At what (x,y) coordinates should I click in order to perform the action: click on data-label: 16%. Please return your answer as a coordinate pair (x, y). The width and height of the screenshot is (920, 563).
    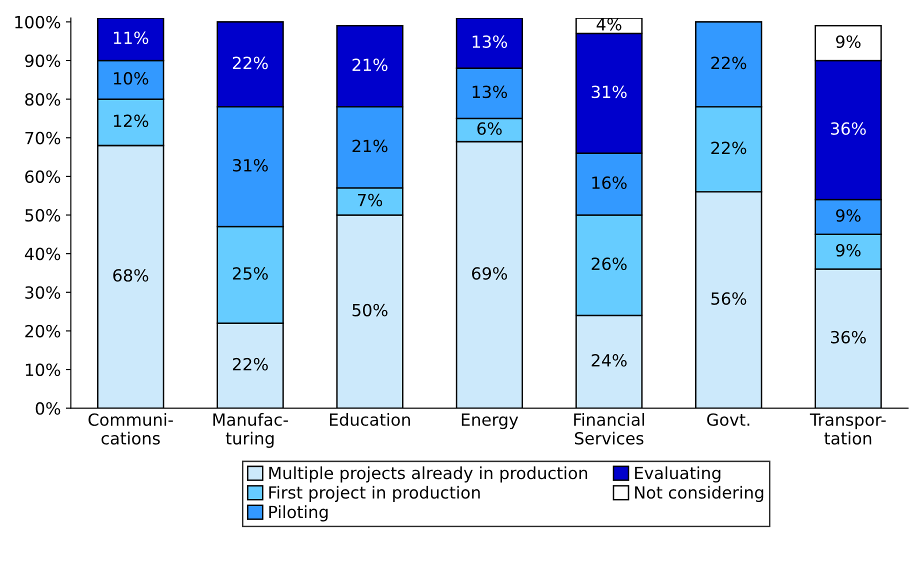
    Looking at the image, I should click on (609, 182).